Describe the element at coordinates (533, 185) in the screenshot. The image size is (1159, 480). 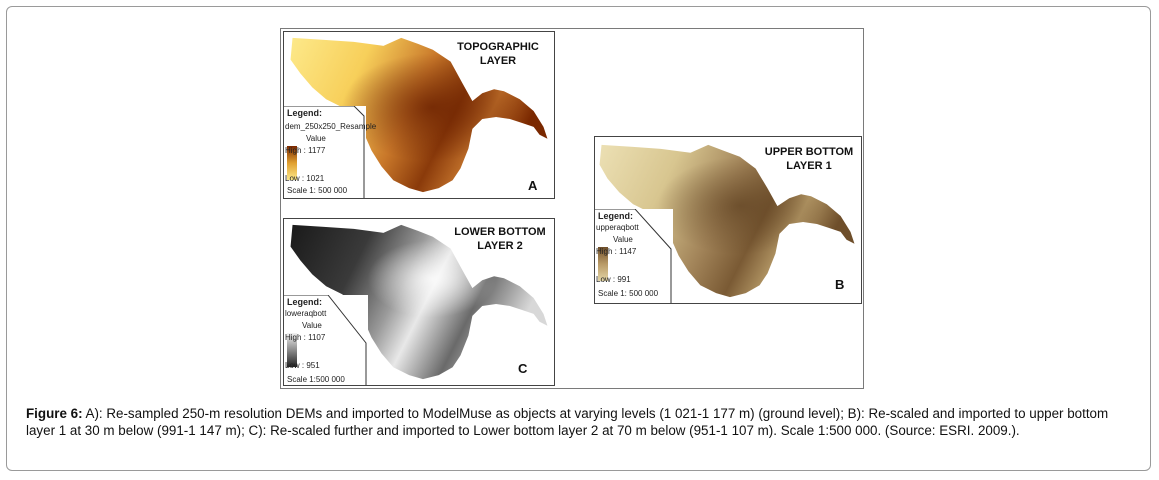
I see `panel-letter-a: A` at that location.